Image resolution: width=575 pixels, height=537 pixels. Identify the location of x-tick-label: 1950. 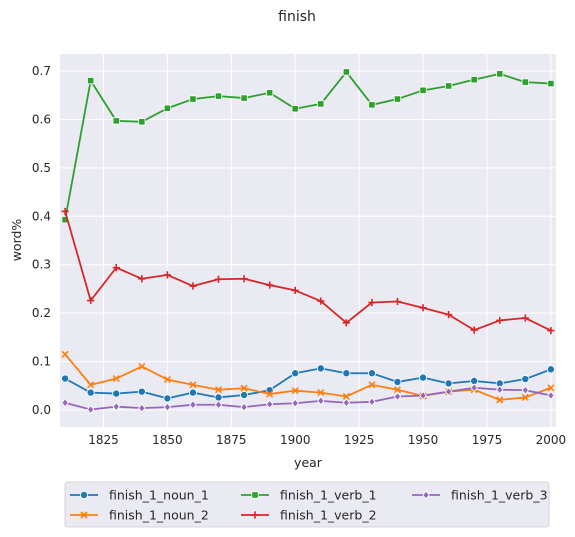
(423, 440).